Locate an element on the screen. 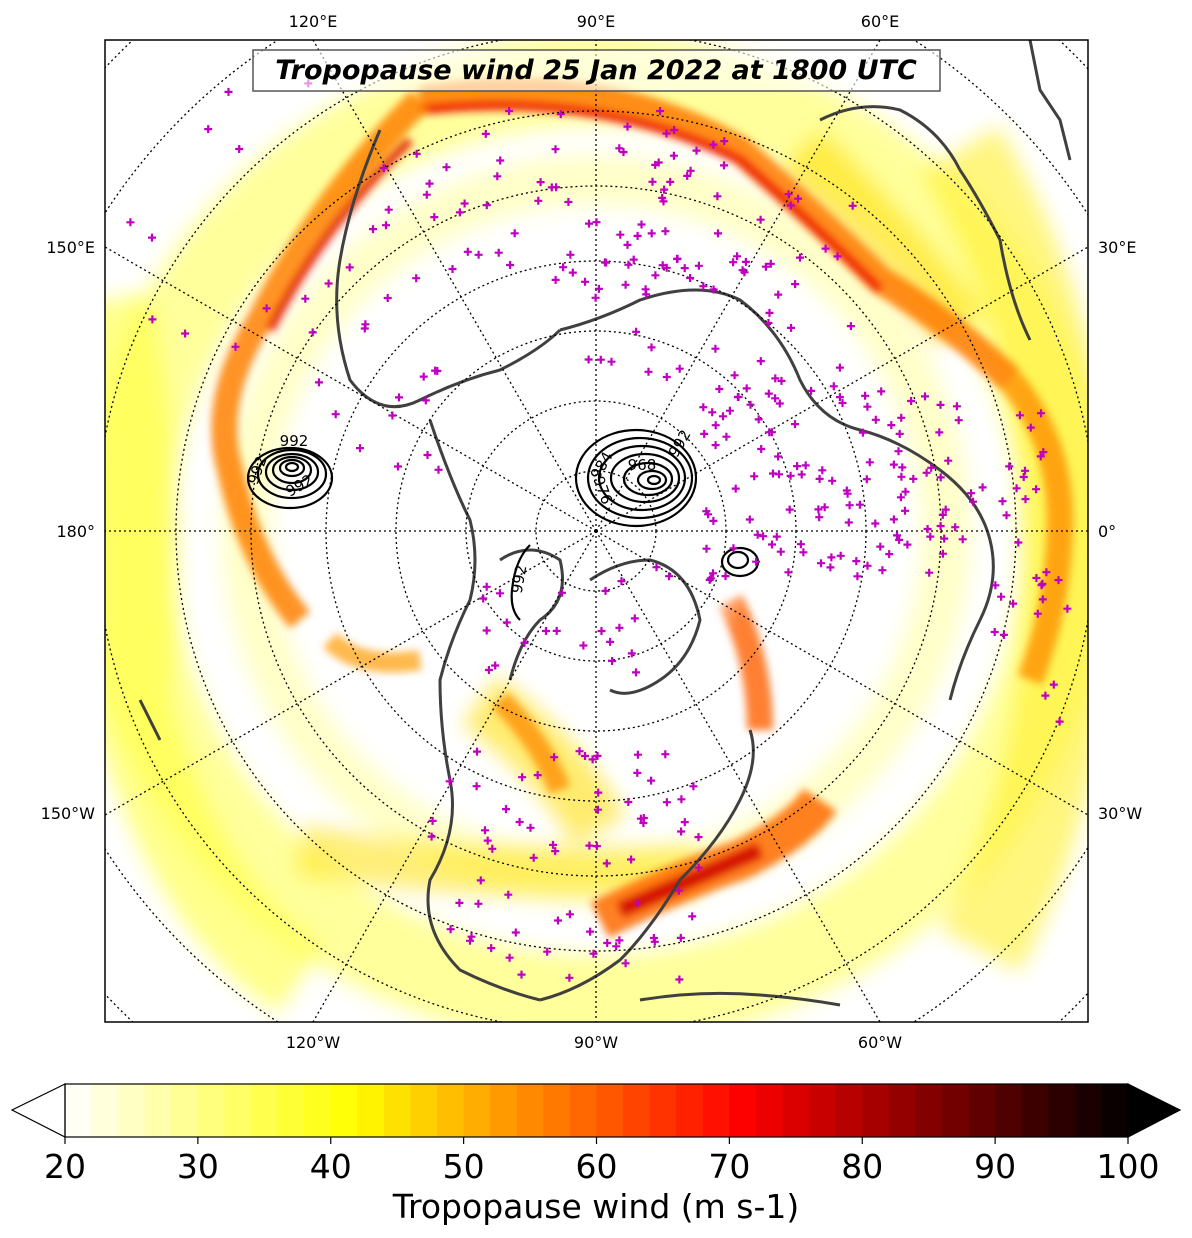 The image size is (1192, 1238). contour-label: 992 is located at coordinates (519, 578).